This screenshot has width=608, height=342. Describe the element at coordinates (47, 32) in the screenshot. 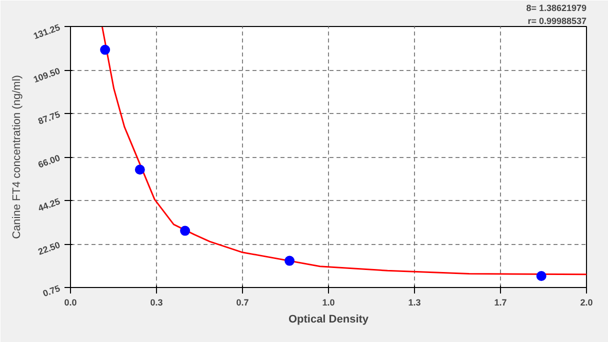

I see `y-tick-label: 131.25` at that location.